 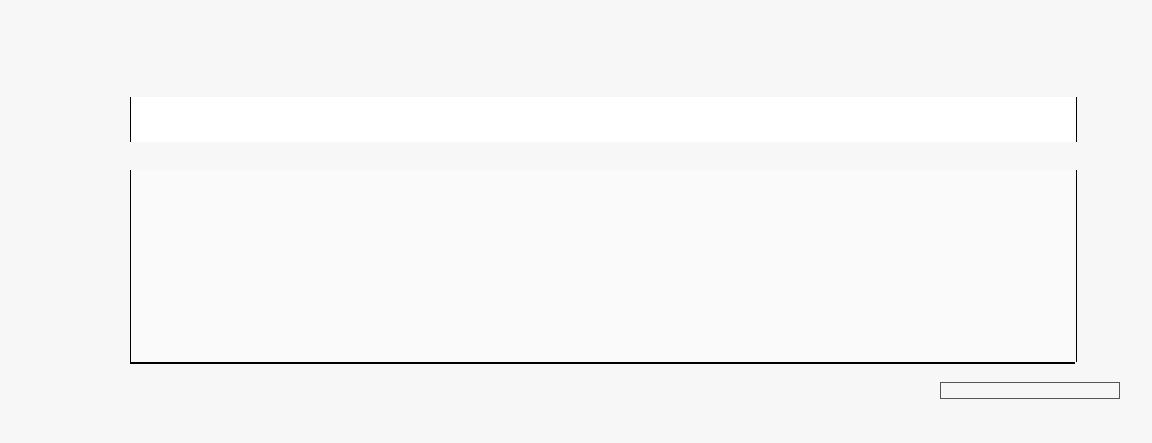 I want to click on wind-barb-row, so click(x=602, y=156).